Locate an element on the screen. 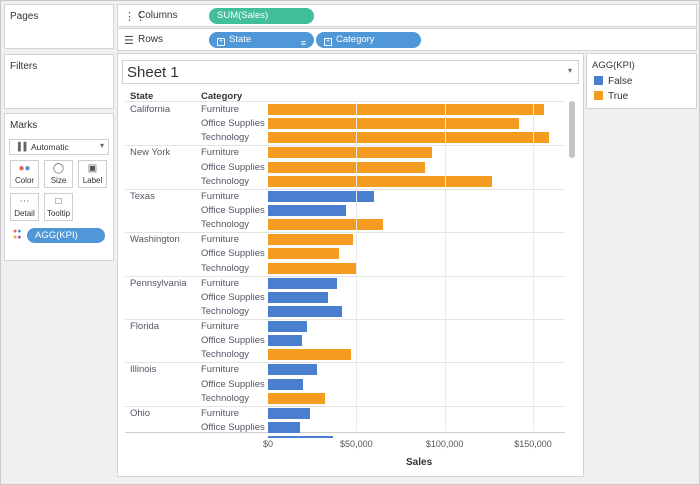 The width and height of the screenshot is (700, 485). tooltip-button: □ Tooltip is located at coordinates (58, 207).